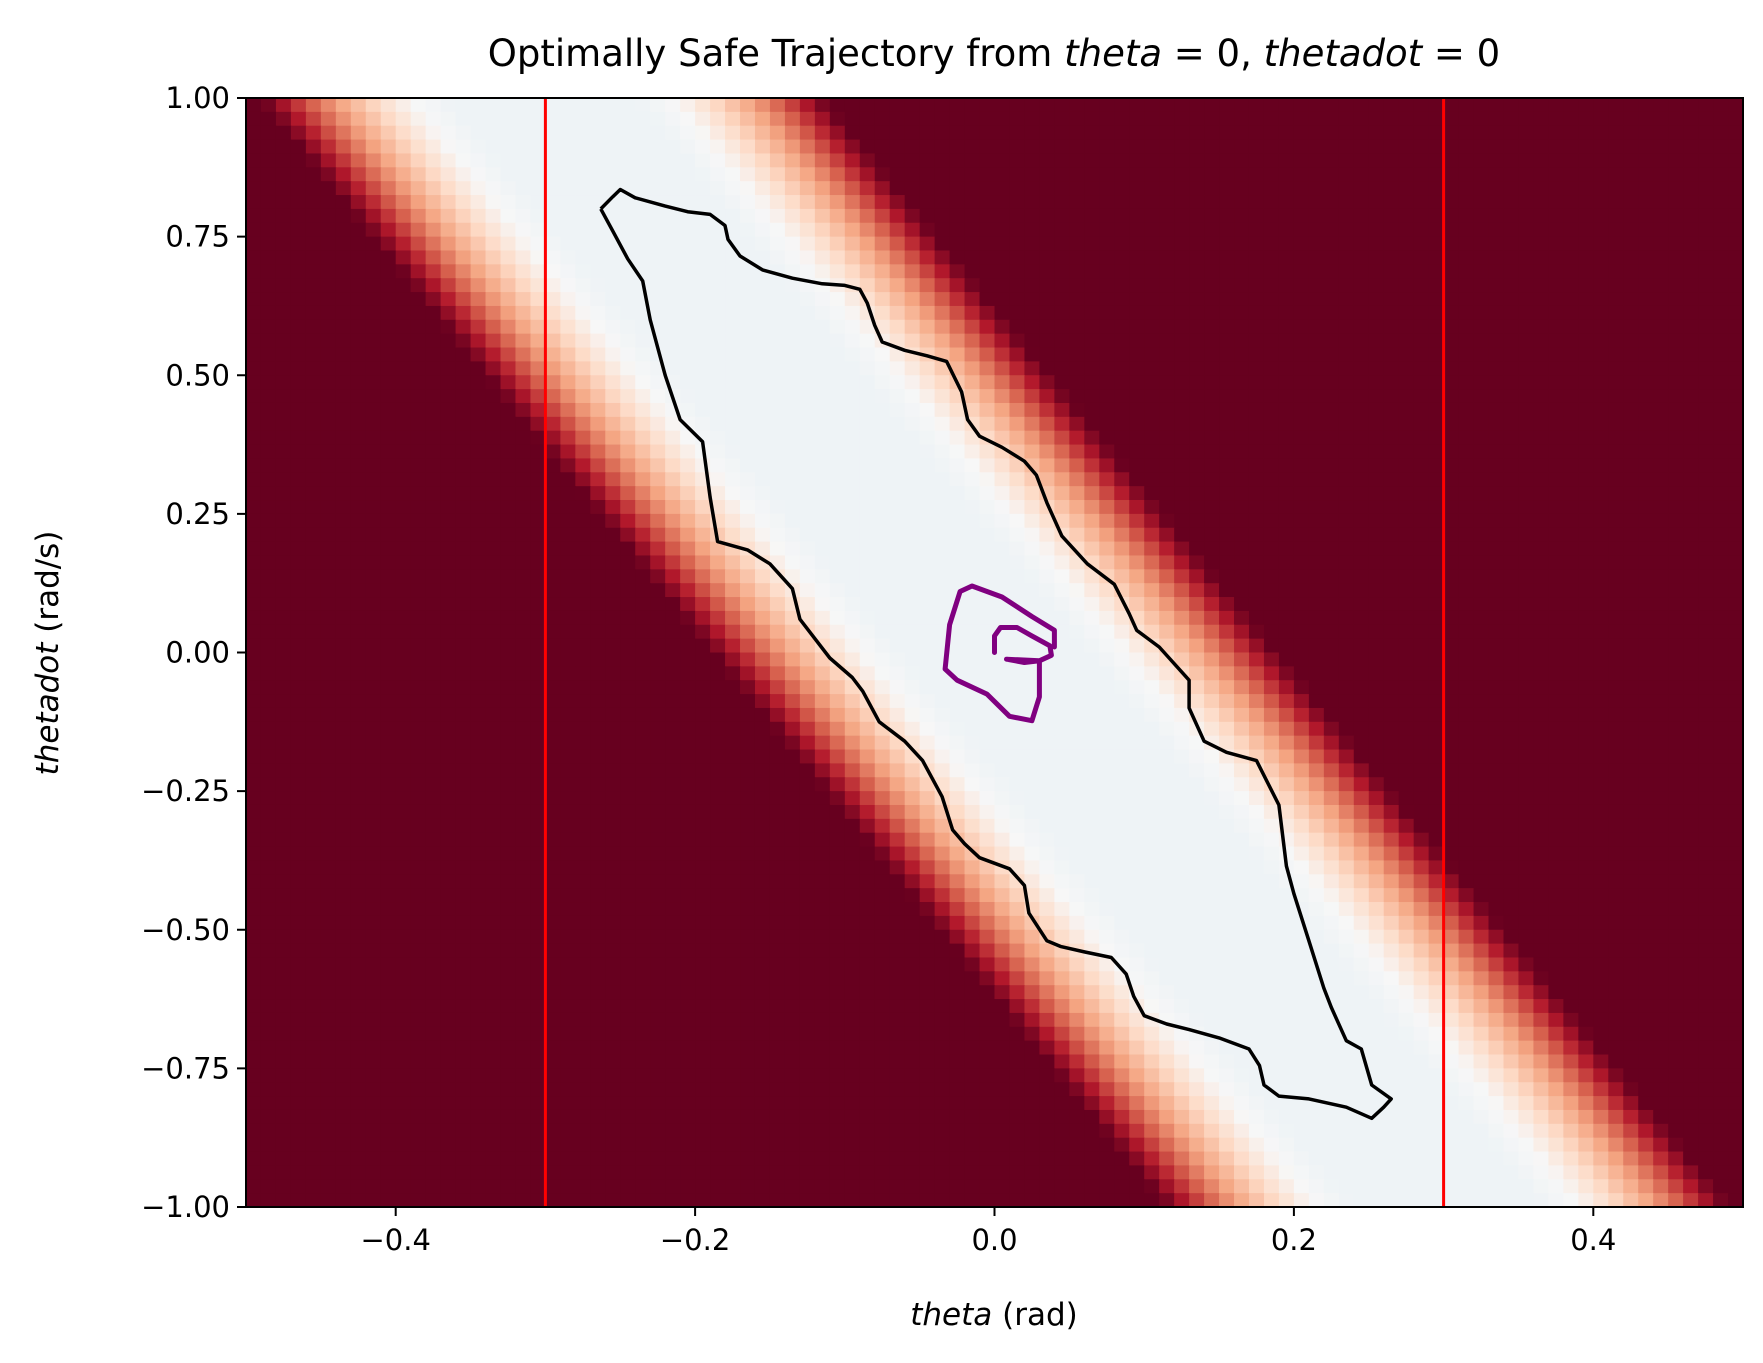  Describe the element at coordinates (776, 53) in the screenshot. I see `title-prefix: Optimally Safe Trajectory from` at that location.